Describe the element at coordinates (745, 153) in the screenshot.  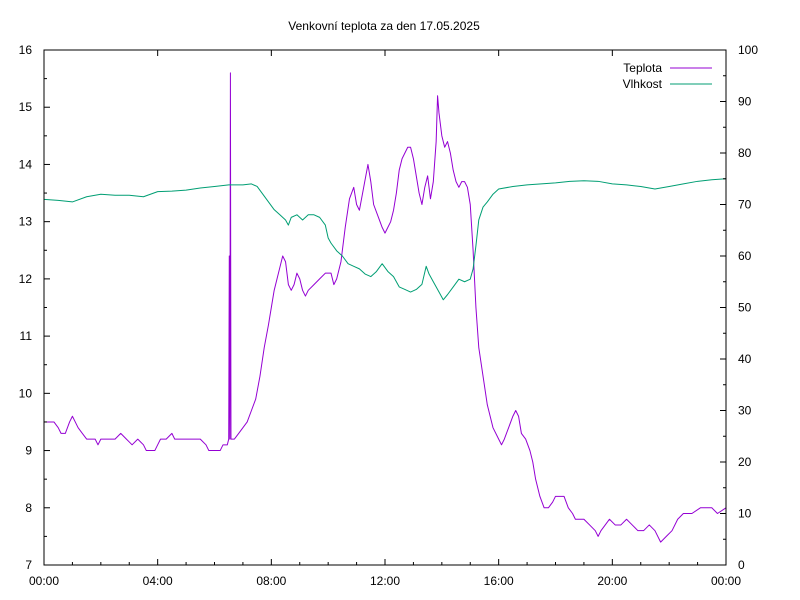
I see `y-right-tick-label: 80` at that location.